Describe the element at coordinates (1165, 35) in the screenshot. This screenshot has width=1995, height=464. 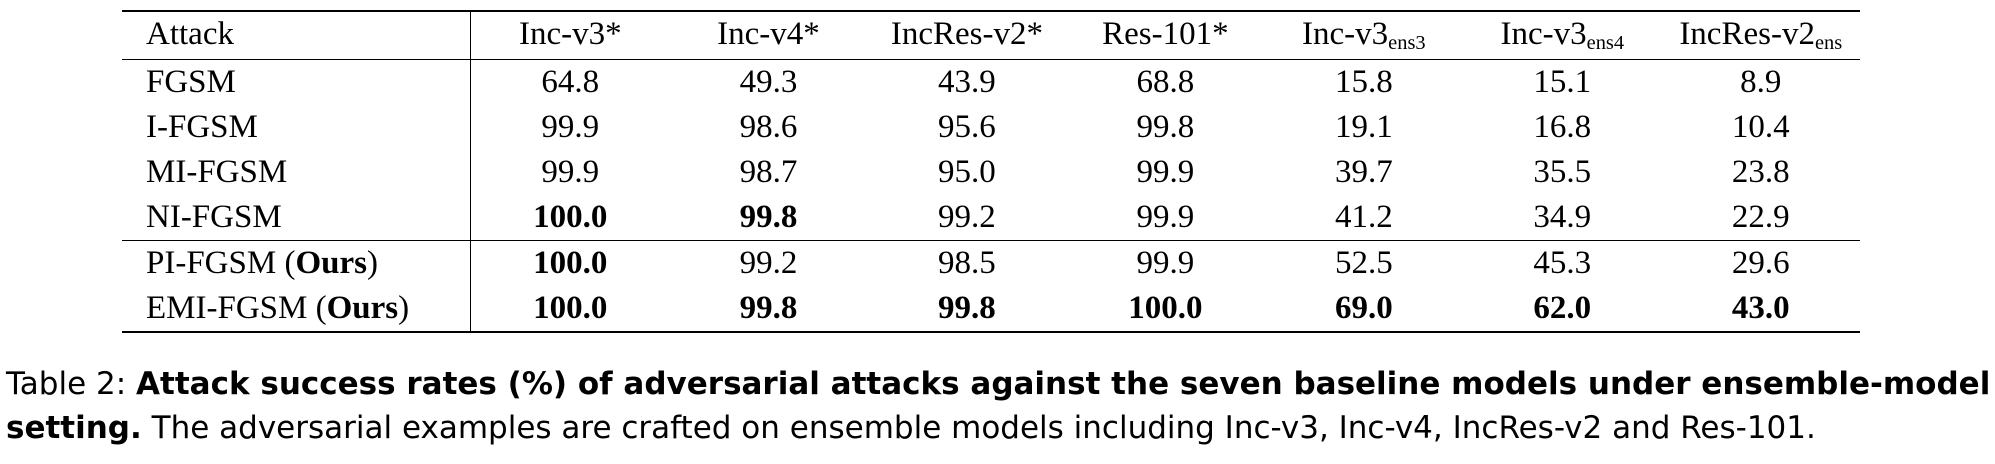
I see `column-header-res-101: Res-101*` at that location.